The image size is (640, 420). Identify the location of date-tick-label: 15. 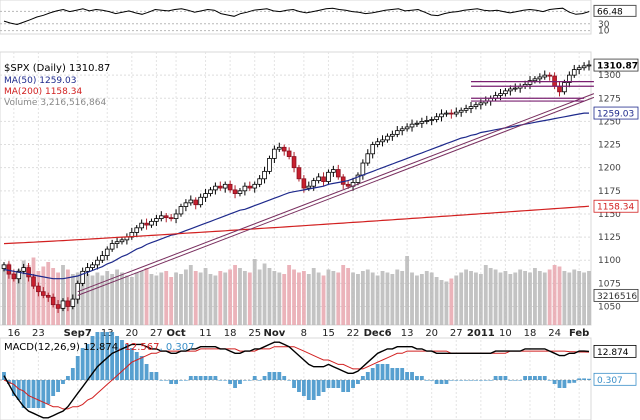
(328, 333).